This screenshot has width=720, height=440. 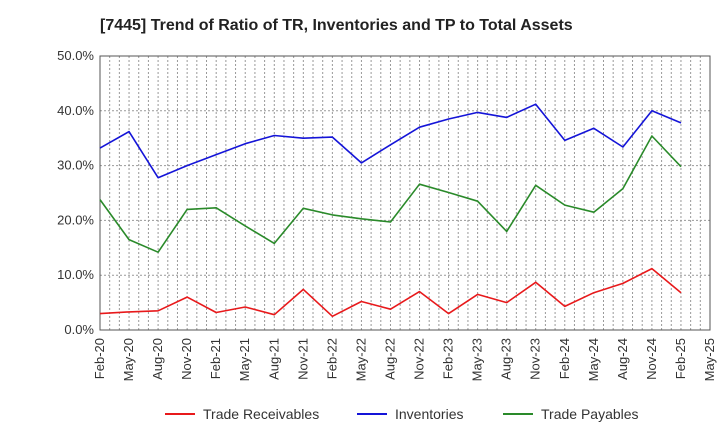 I want to click on legend-label-2: Trade Payables, so click(x=590, y=414).